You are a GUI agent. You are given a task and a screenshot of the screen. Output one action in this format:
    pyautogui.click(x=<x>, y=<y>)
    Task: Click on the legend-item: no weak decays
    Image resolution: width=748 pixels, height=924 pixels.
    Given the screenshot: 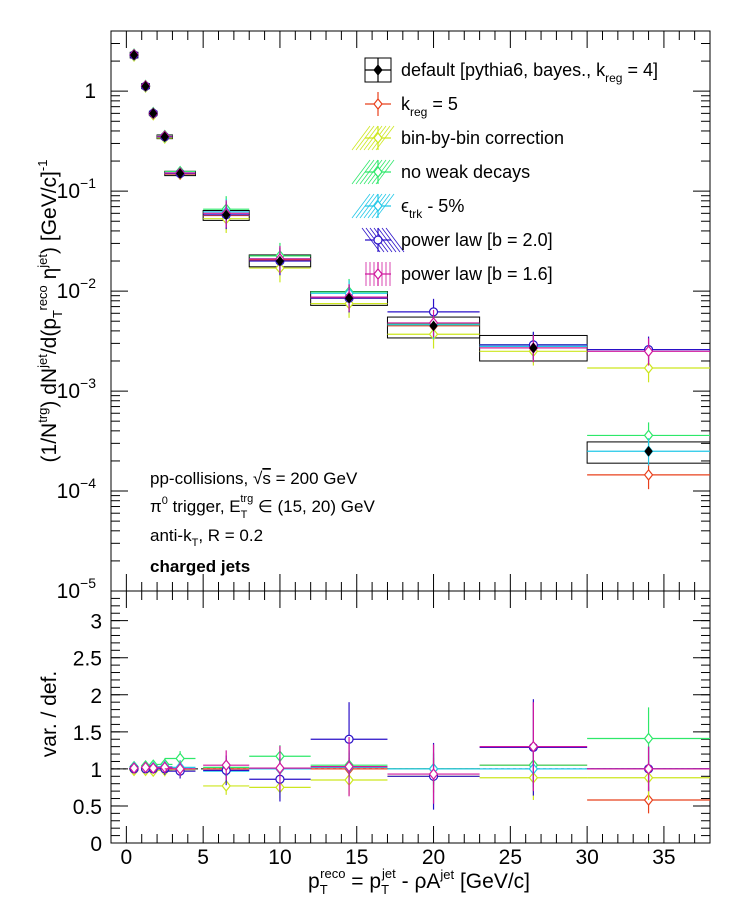 What is the action you would take?
    pyautogui.click(x=440, y=172)
    